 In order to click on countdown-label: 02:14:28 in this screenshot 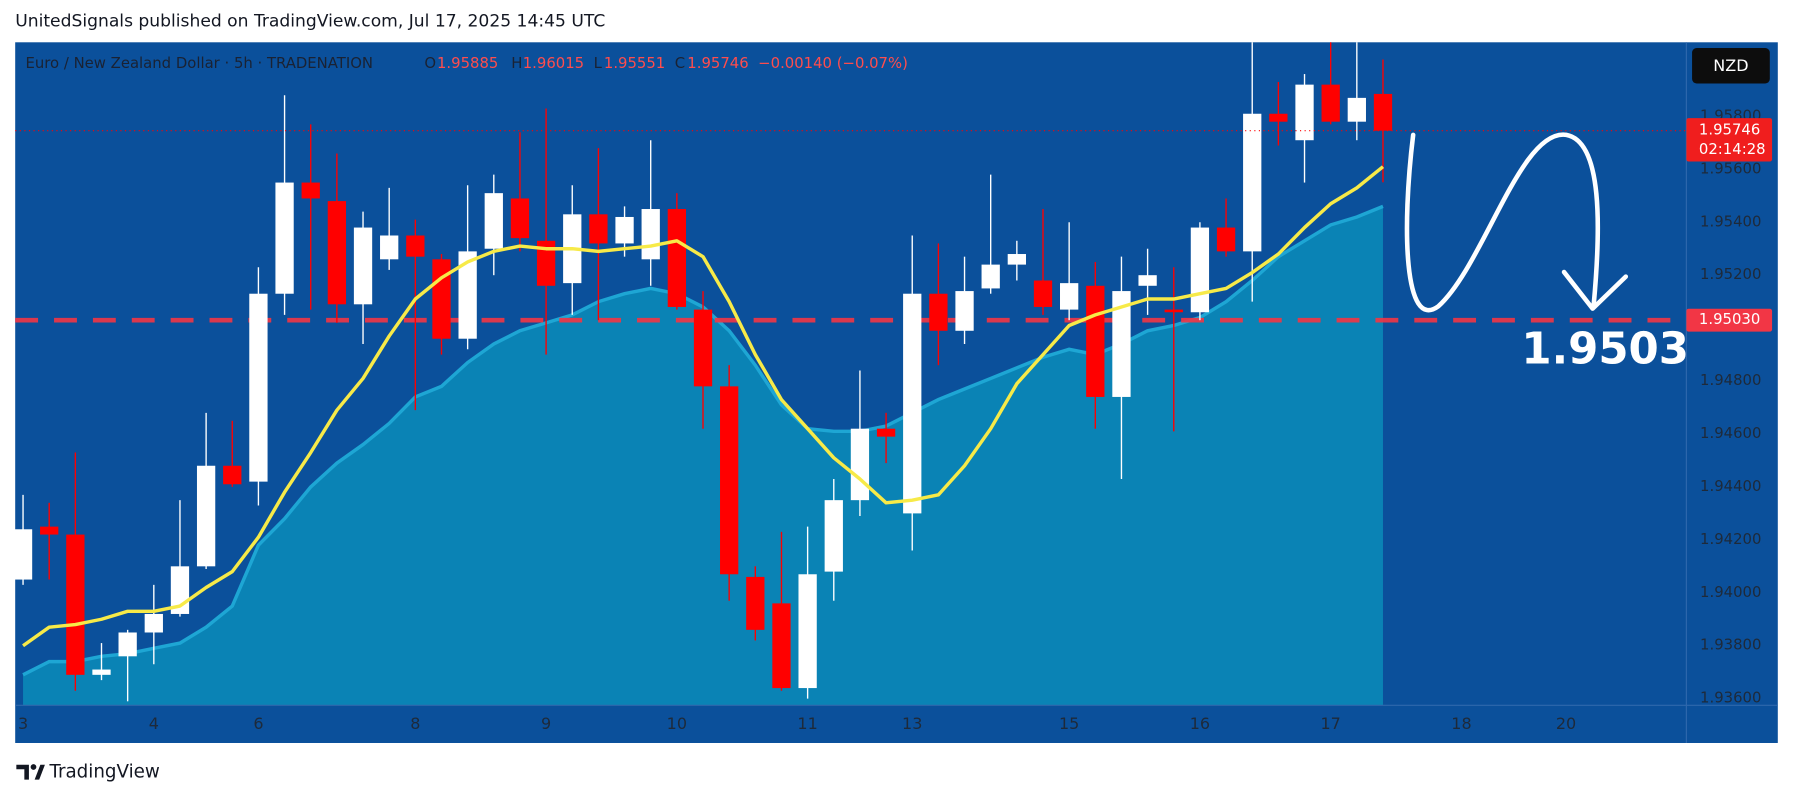, I will do `click(1732, 149)`.